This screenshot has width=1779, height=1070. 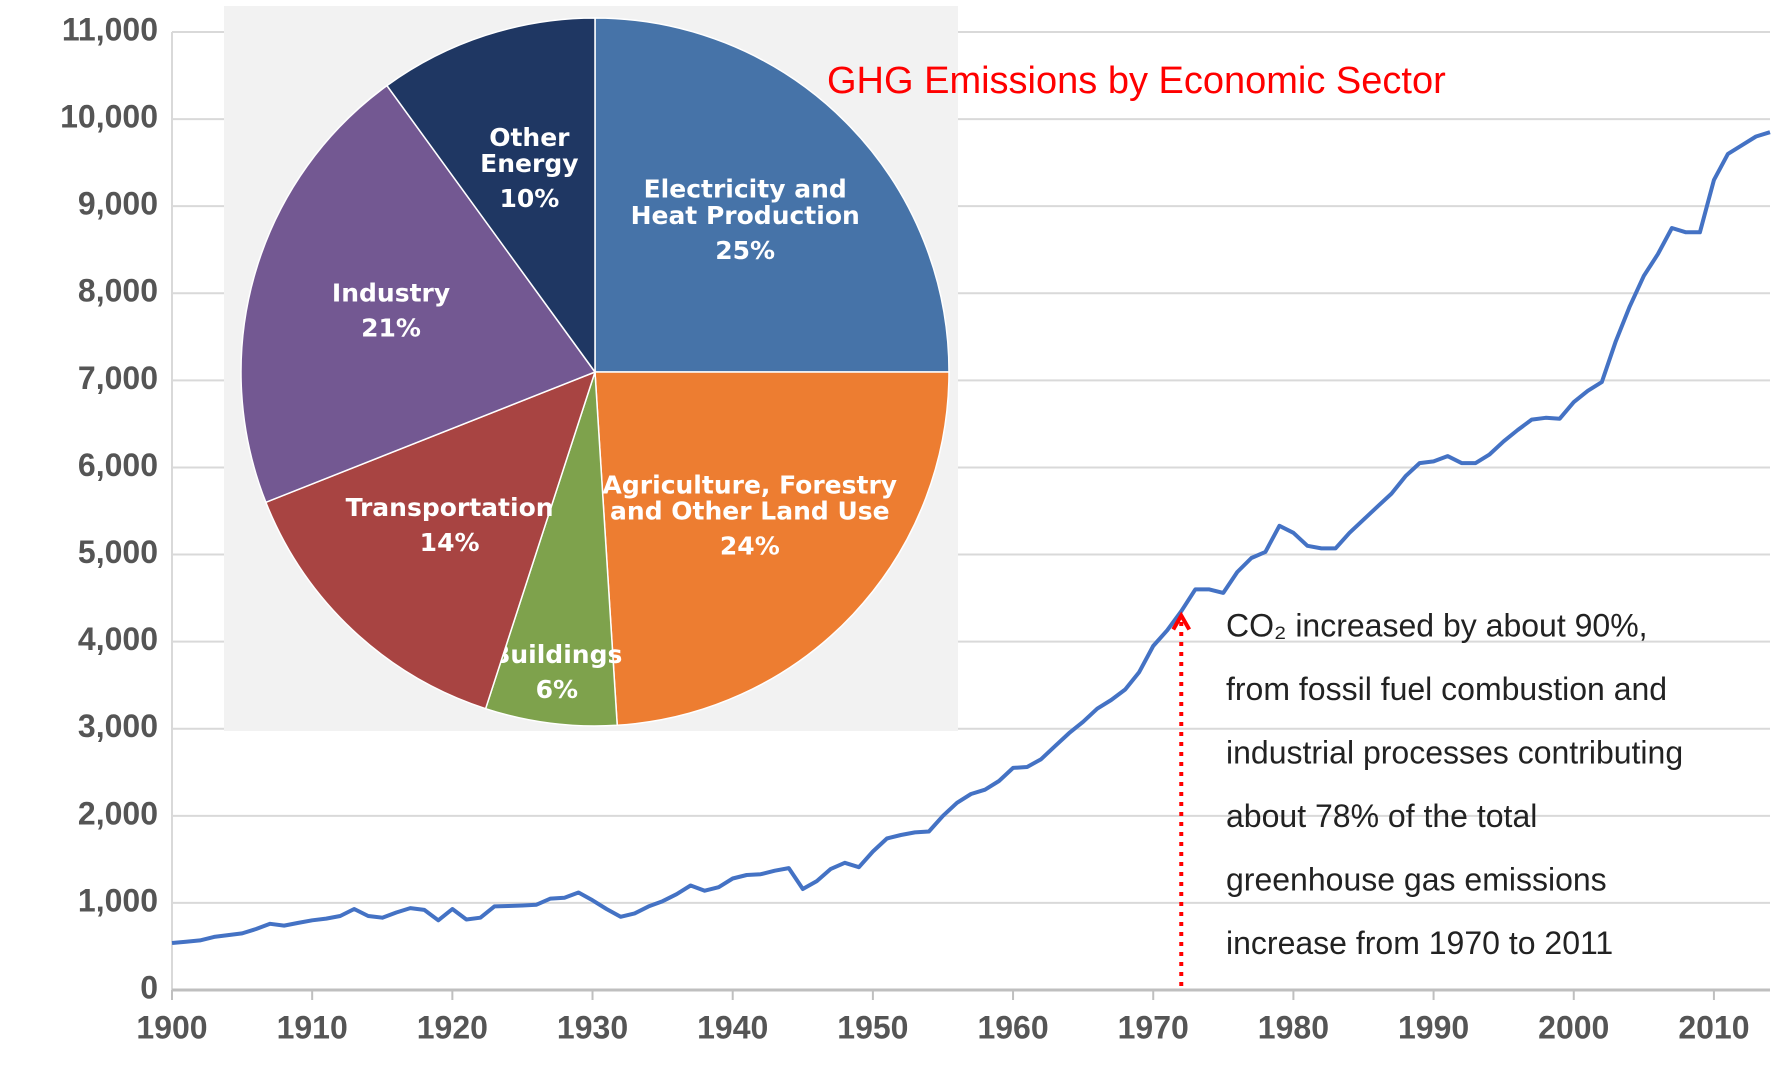 I want to click on slice-value: 10%, so click(x=529, y=198).